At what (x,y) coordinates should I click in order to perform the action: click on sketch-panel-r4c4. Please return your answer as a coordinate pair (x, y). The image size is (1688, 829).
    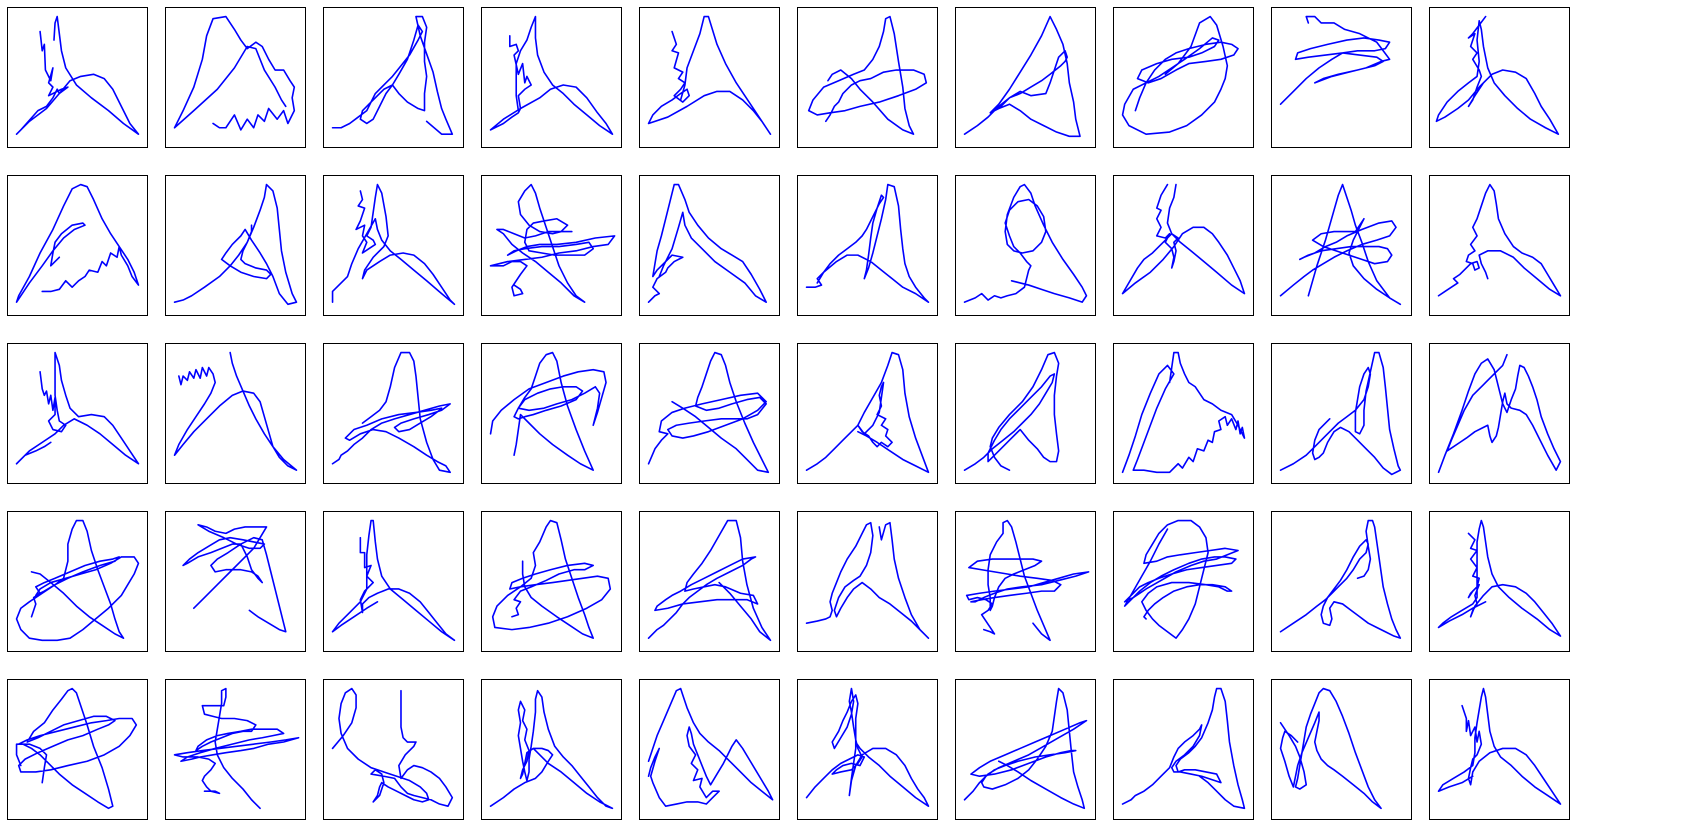
    Looking at the image, I should click on (551, 581).